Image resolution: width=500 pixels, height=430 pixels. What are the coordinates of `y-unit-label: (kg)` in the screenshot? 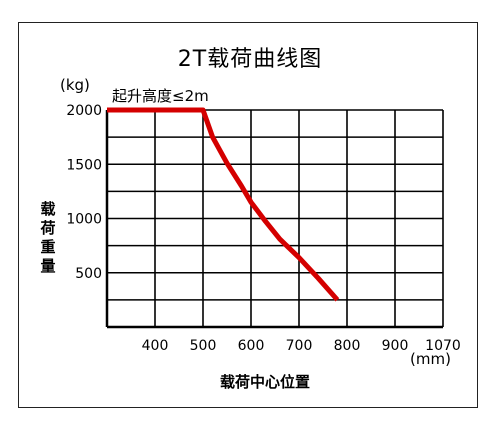 It's located at (75, 85).